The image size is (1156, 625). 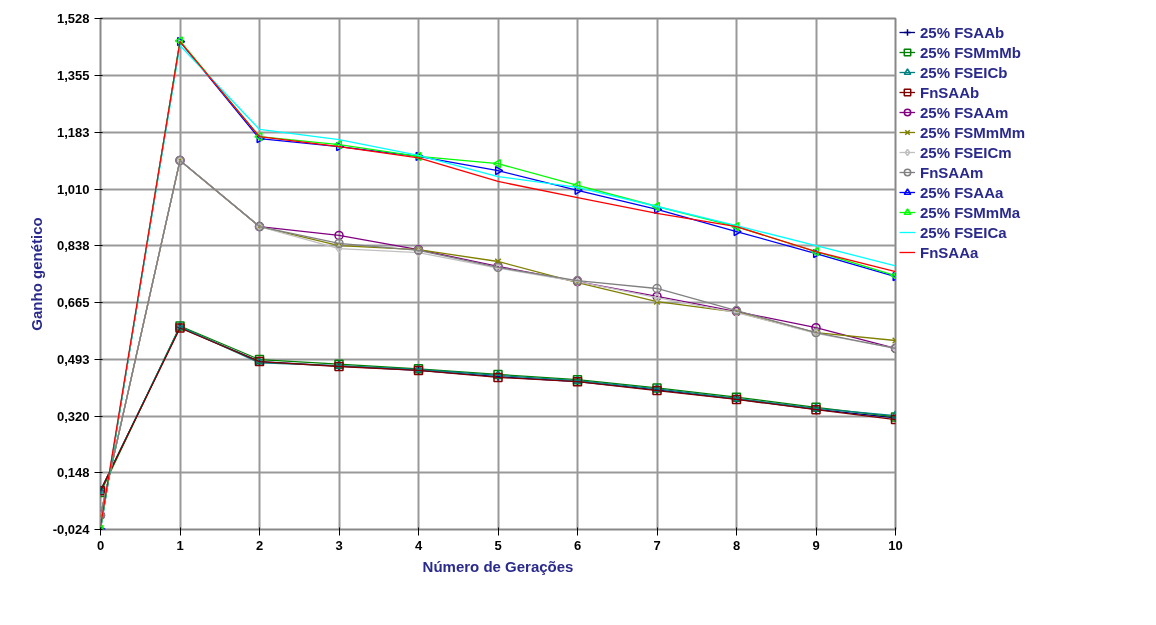 I want to click on legend-label: 25% FSAAa, so click(x=962, y=192).